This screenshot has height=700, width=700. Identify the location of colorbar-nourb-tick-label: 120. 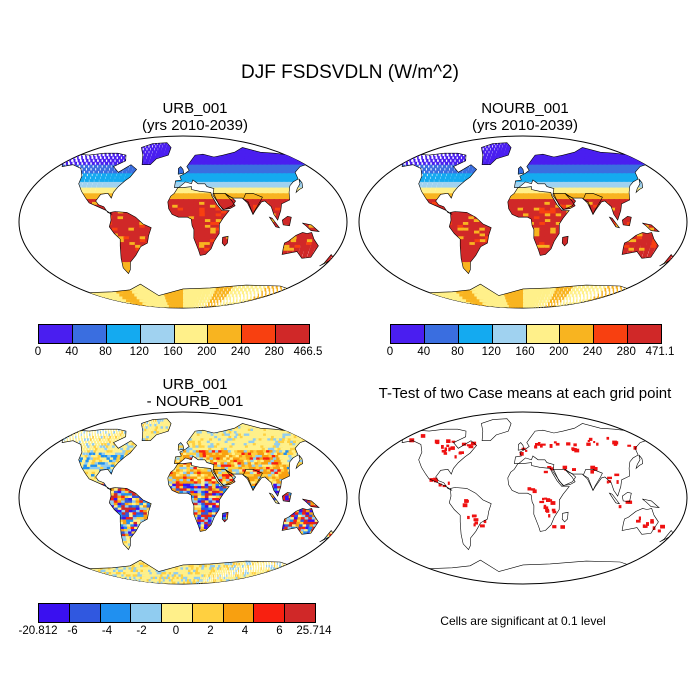
(491, 352).